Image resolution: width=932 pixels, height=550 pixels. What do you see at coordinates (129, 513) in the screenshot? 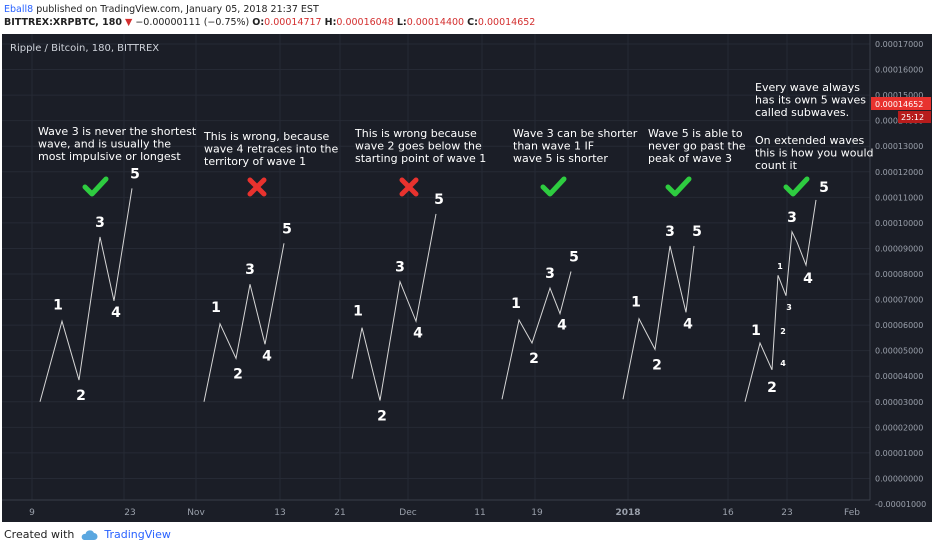
I see `x-tick-label: 23` at bounding box center [129, 513].